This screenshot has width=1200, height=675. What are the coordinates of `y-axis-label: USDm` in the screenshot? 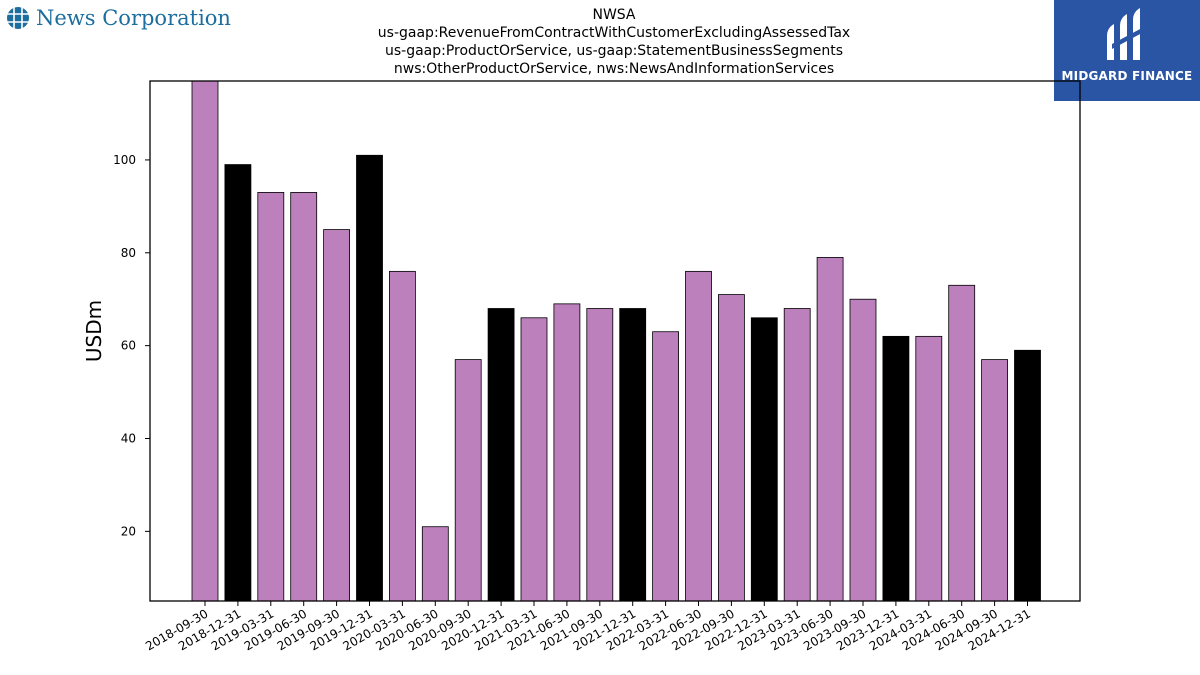 It's located at (94, 331).